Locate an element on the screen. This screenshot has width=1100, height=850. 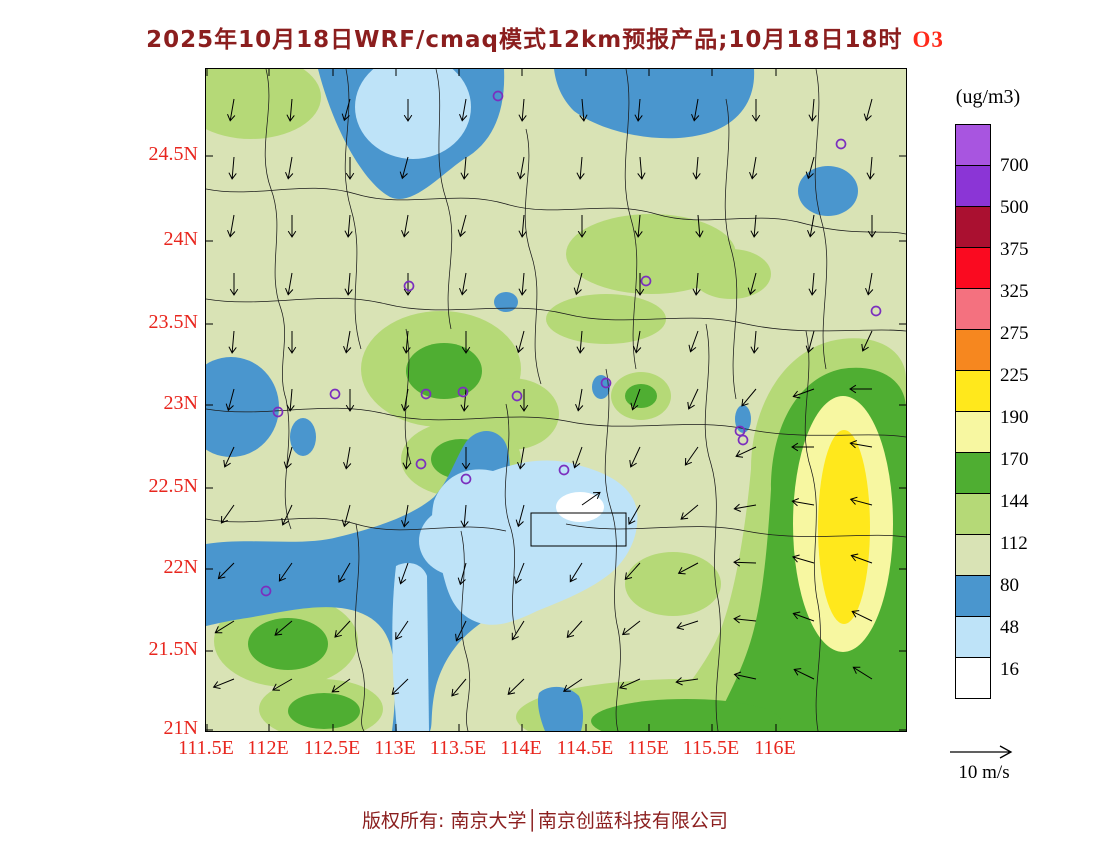
title-text: 2025年10月18日WRF/cmaq模式12km预报产品;10月18日18时 is located at coordinates (524, 40).